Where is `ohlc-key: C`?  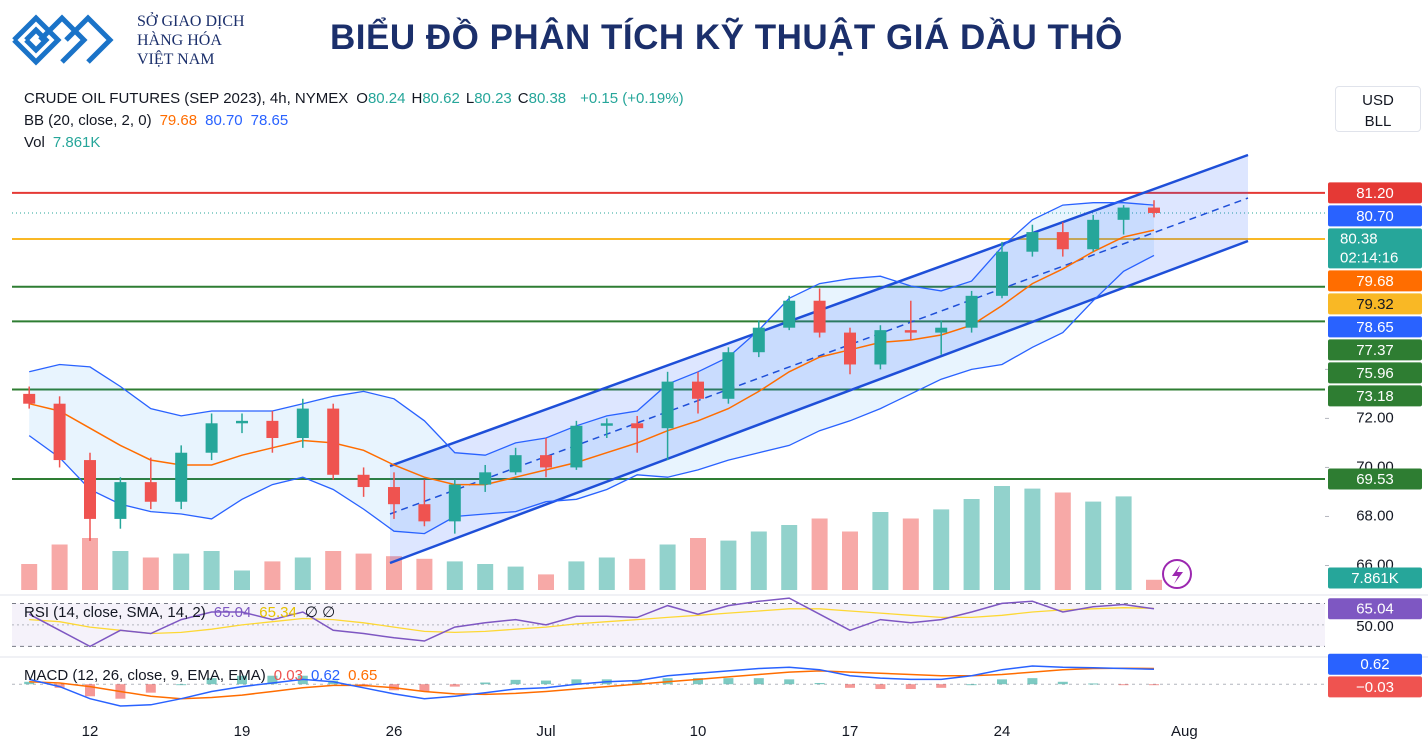
ohlc-key: C is located at coordinates (523, 98).